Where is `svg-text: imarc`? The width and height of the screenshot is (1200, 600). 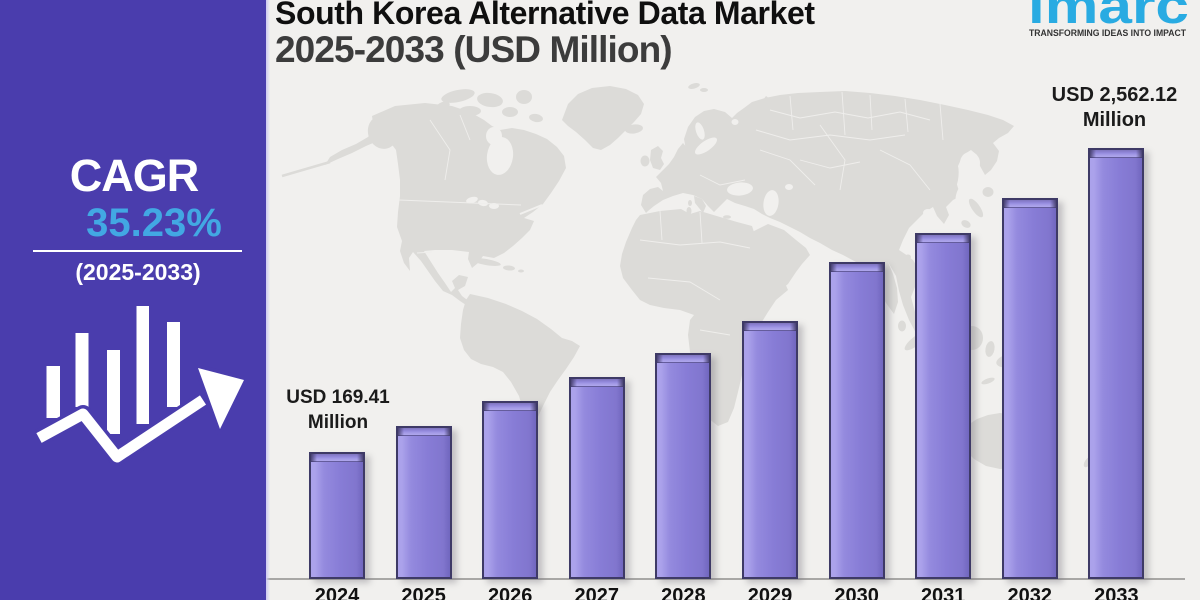
svg-text: imarc is located at coordinates (1108, 17).